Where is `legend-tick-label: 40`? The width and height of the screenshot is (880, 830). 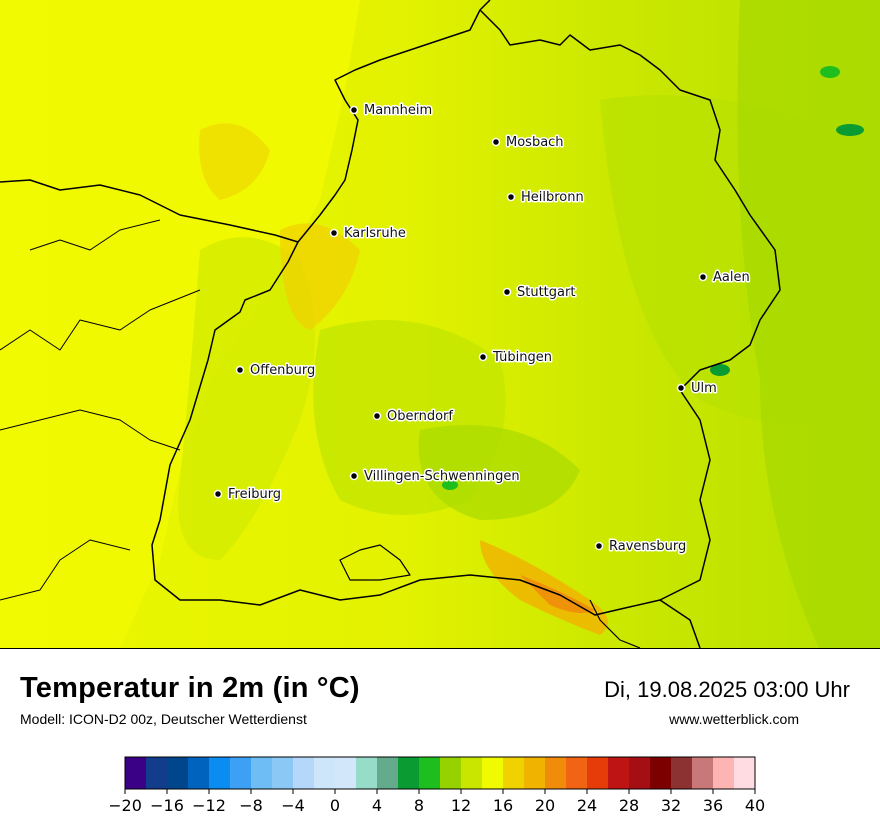
legend-tick-label: 40 is located at coordinates (755, 805).